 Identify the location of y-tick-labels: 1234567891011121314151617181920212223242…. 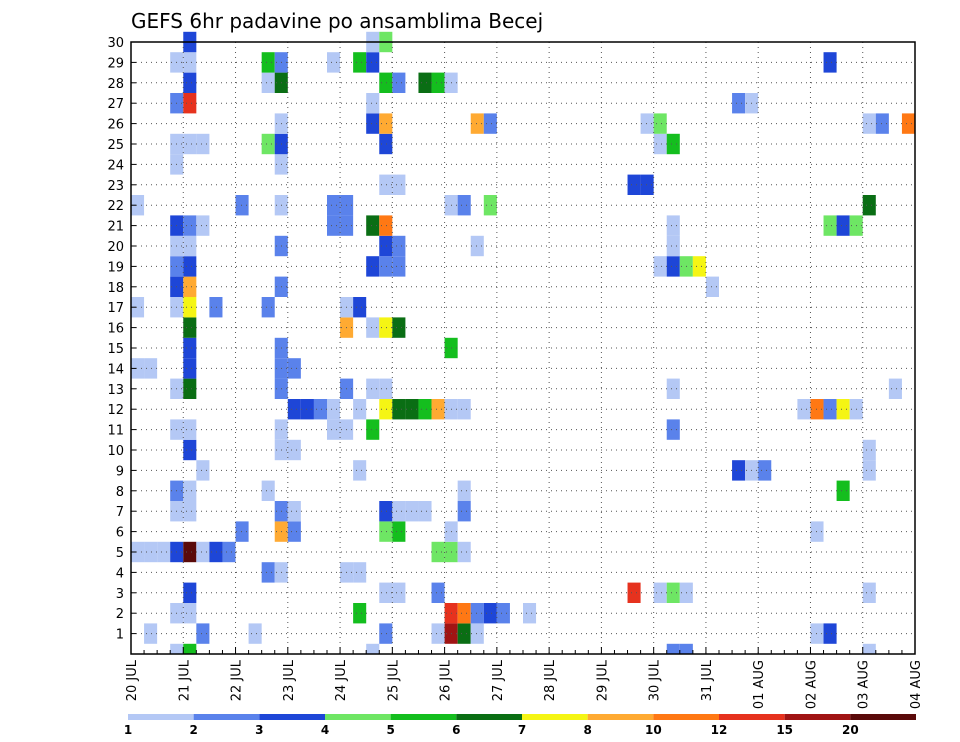
(115, 339).